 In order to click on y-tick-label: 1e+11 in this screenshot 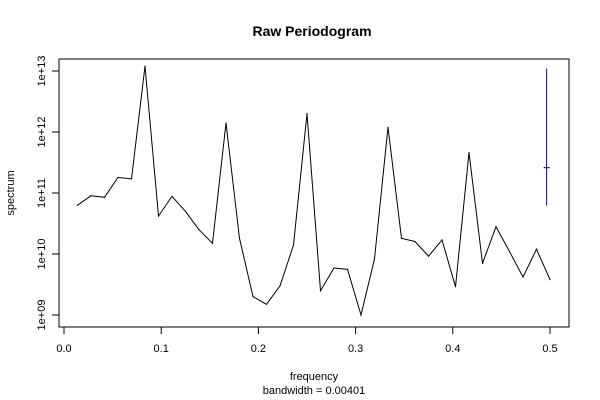, I will do `click(42, 193)`.